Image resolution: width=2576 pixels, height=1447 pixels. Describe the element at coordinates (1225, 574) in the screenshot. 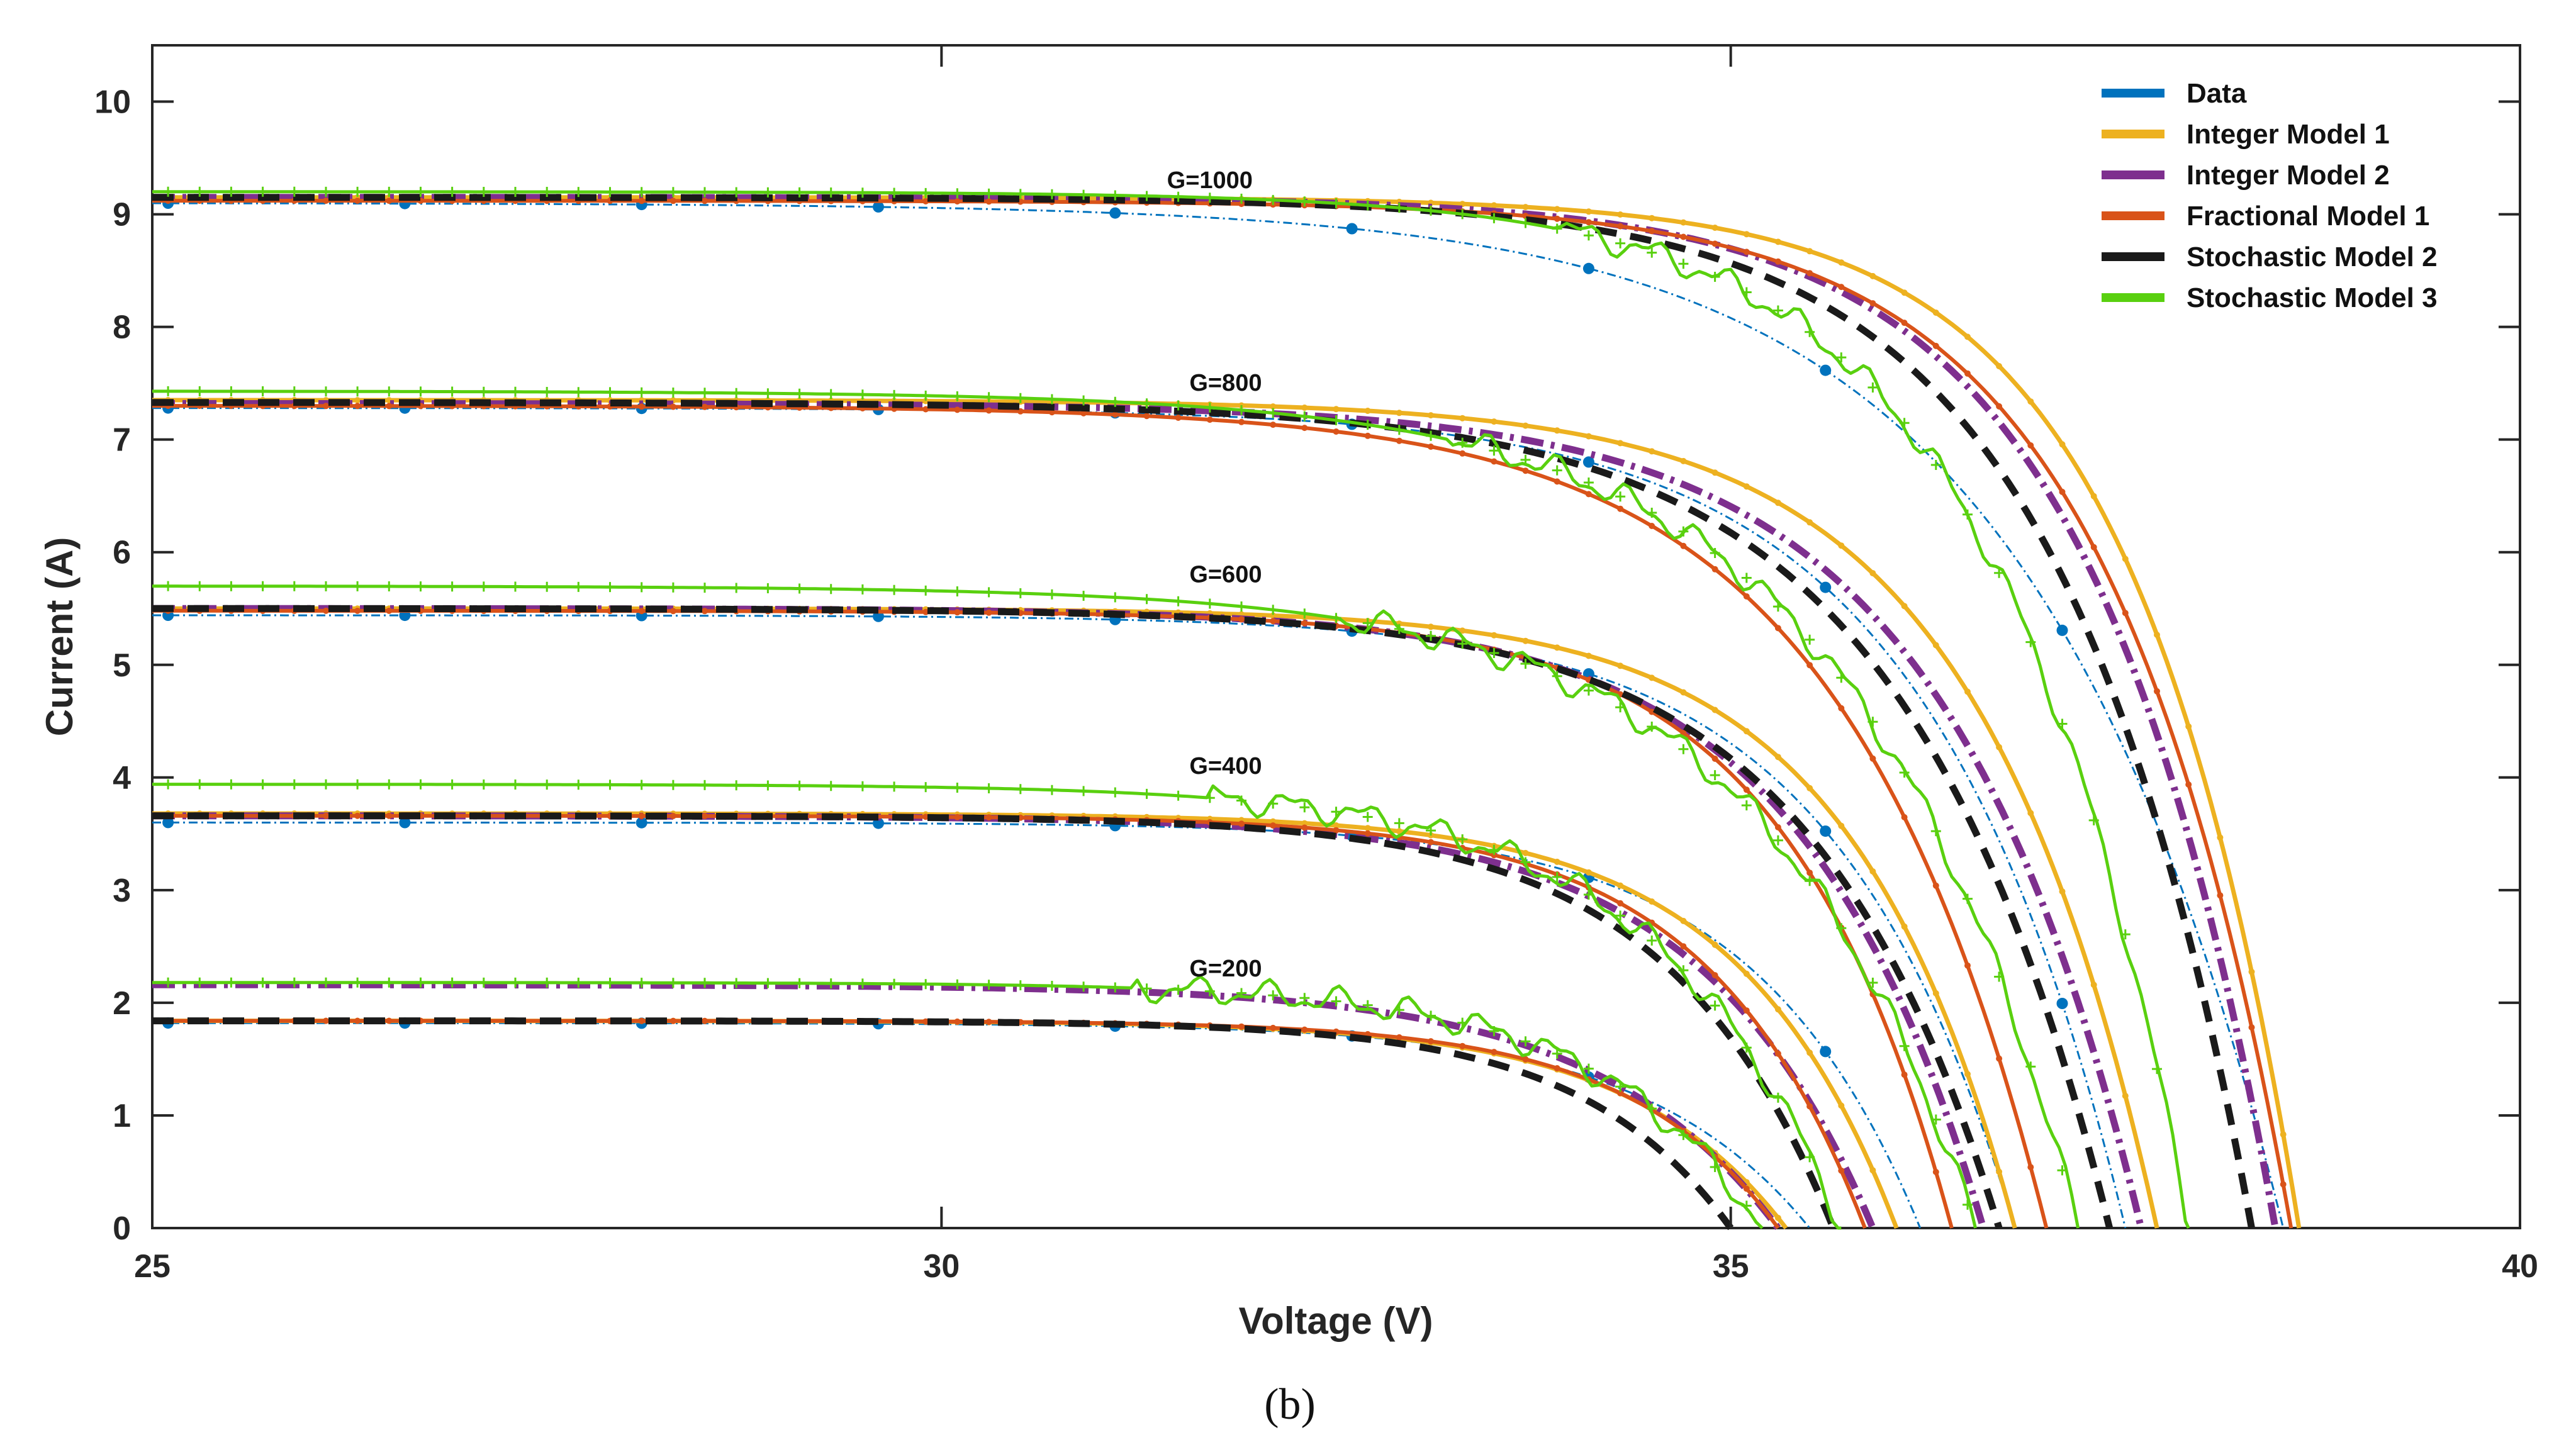

I see `curve-label-g-600: G=600` at that location.